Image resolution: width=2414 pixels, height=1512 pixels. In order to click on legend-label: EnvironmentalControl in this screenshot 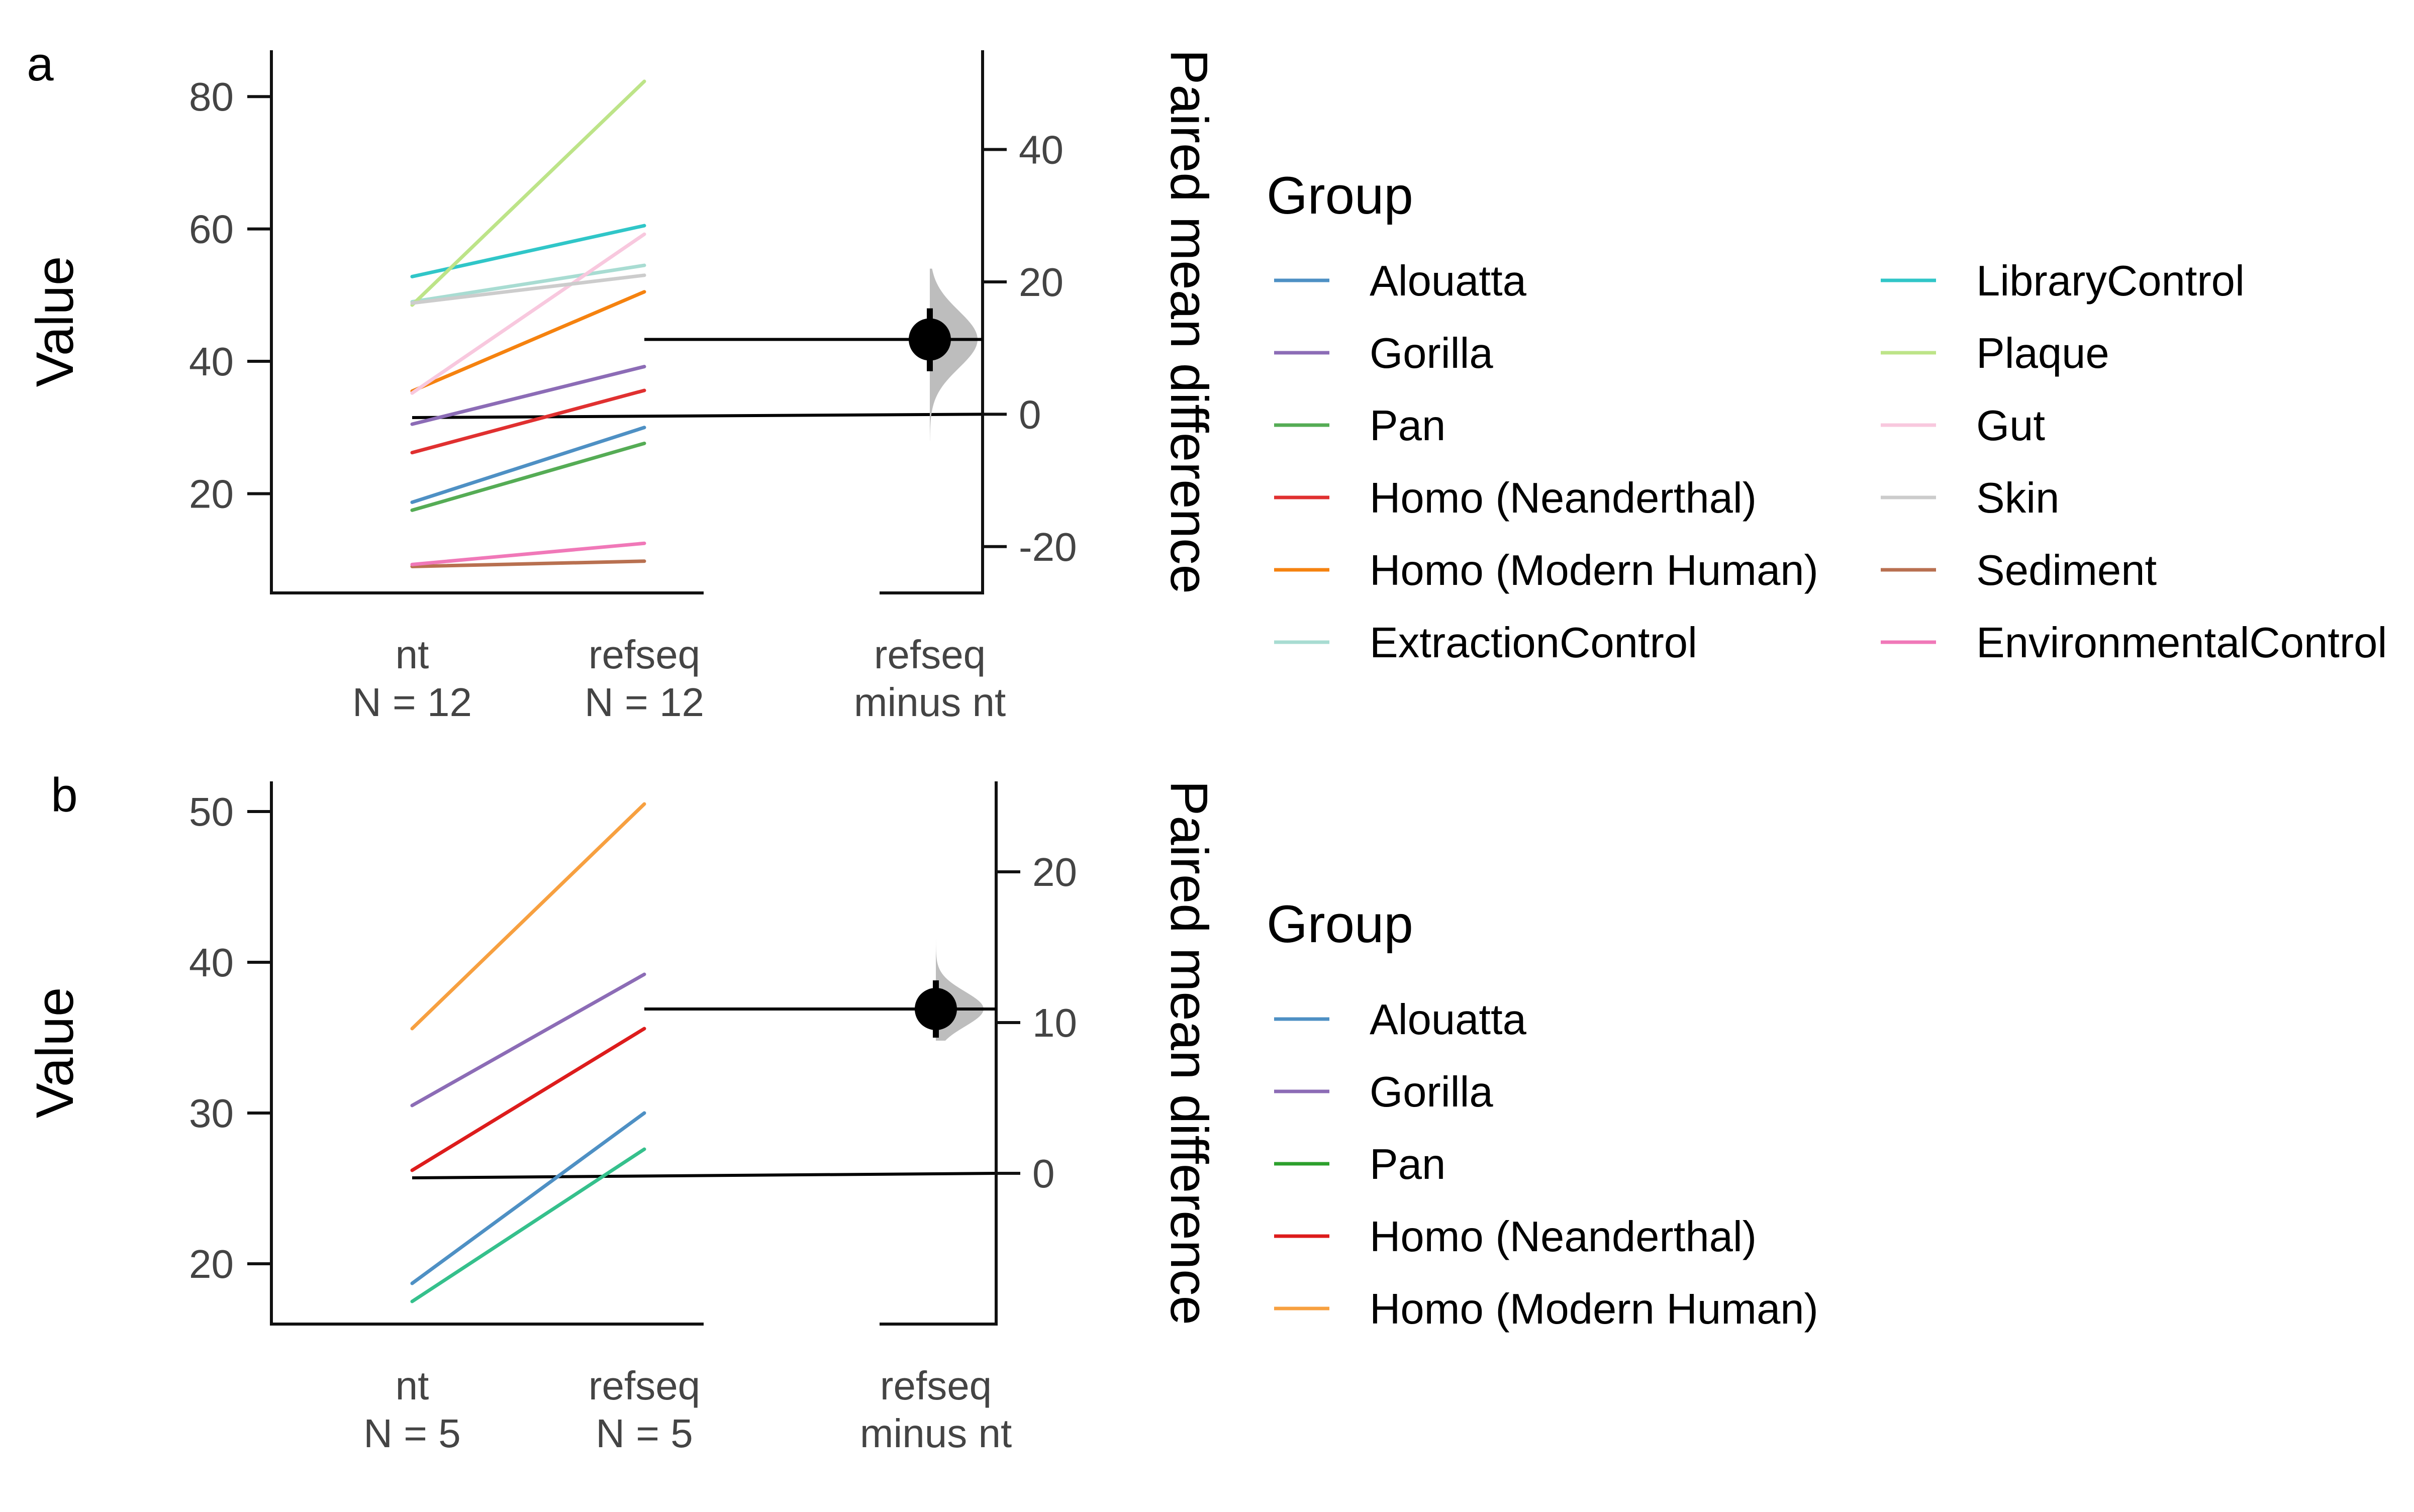, I will do `click(2181, 643)`.